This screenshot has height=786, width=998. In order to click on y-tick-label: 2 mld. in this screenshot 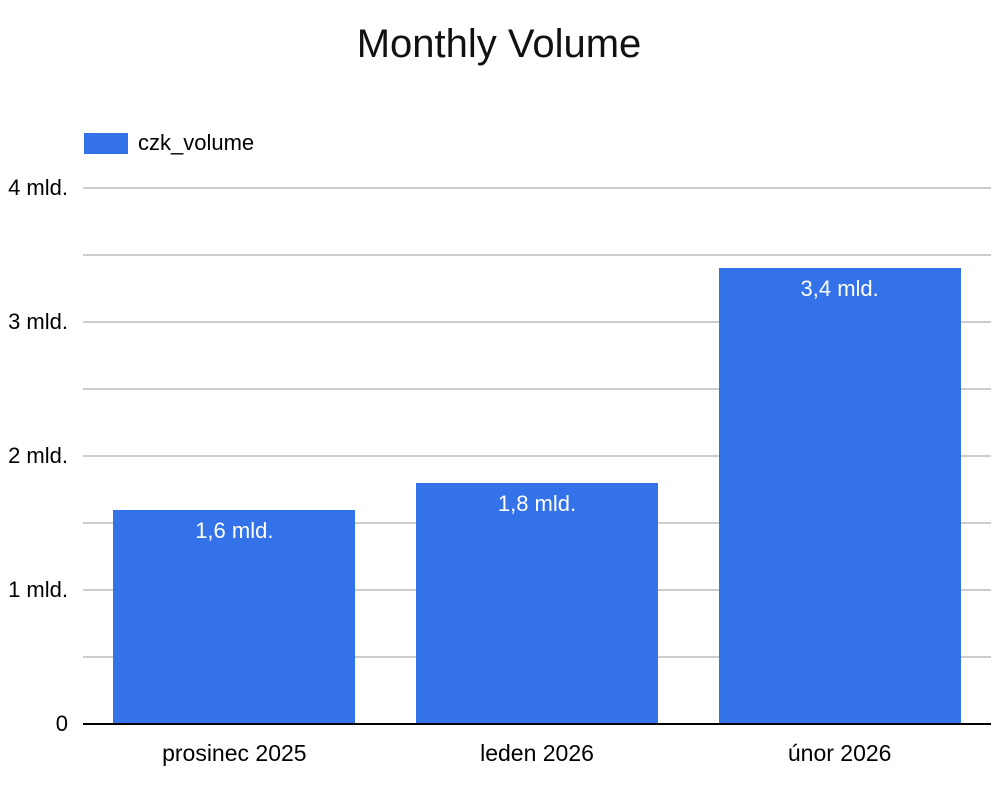, I will do `click(38, 455)`.